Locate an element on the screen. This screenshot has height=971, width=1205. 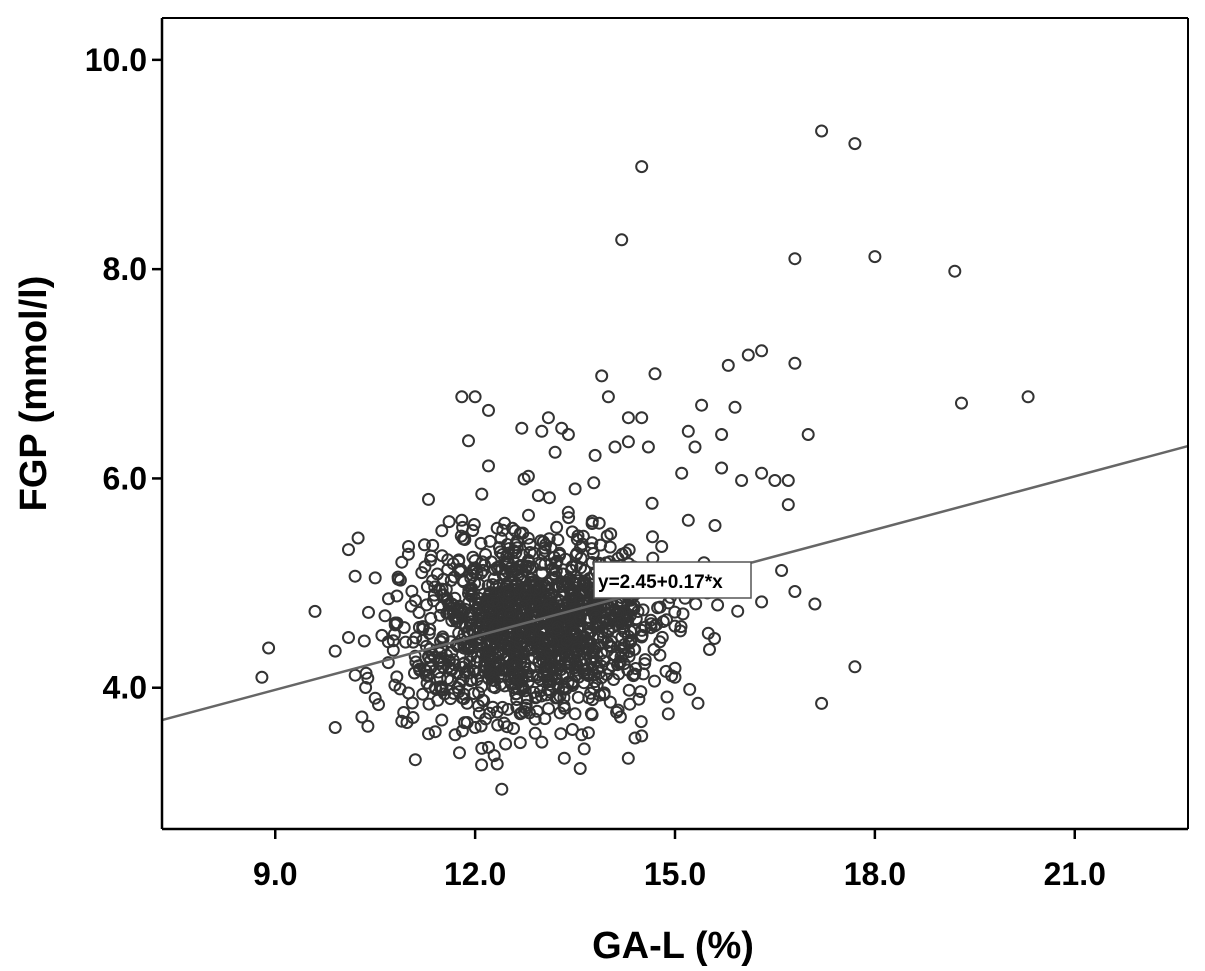
y-tick-label: 10.0 is located at coordinates (116, 60).